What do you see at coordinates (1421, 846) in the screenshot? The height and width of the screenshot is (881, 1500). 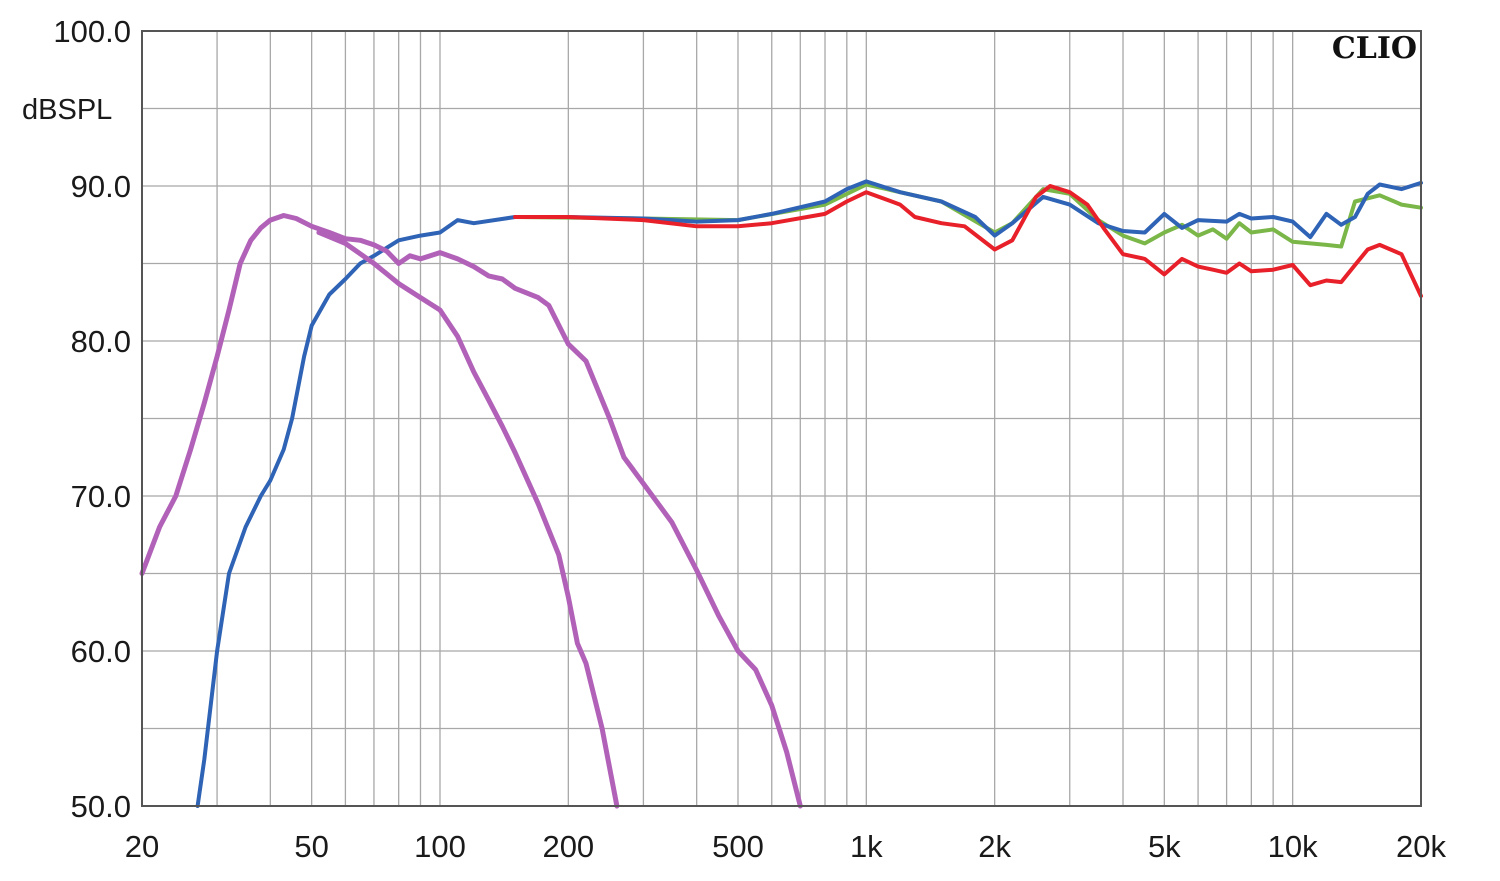 I see `x-tick-label: 20k` at bounding box center [1421, 846].